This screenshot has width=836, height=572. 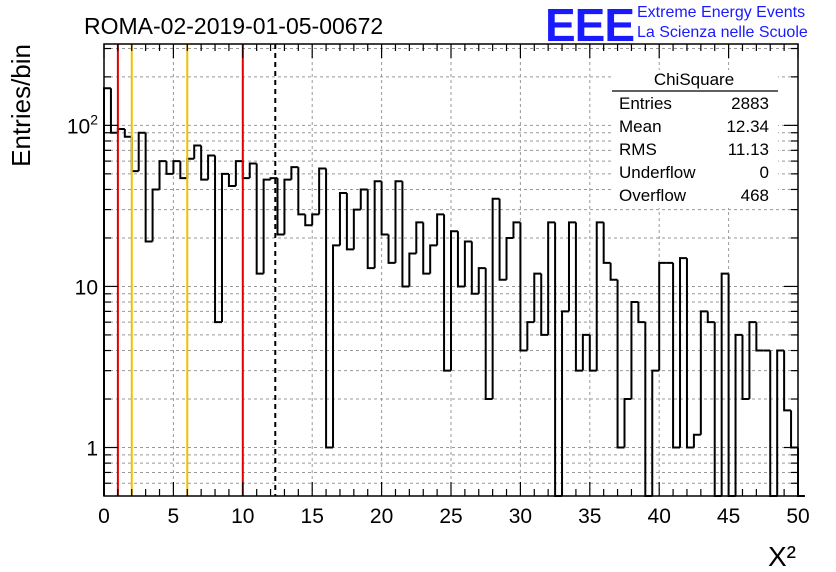 I want to click on stats-value-entries: 2883, so click(x=750, y=103).